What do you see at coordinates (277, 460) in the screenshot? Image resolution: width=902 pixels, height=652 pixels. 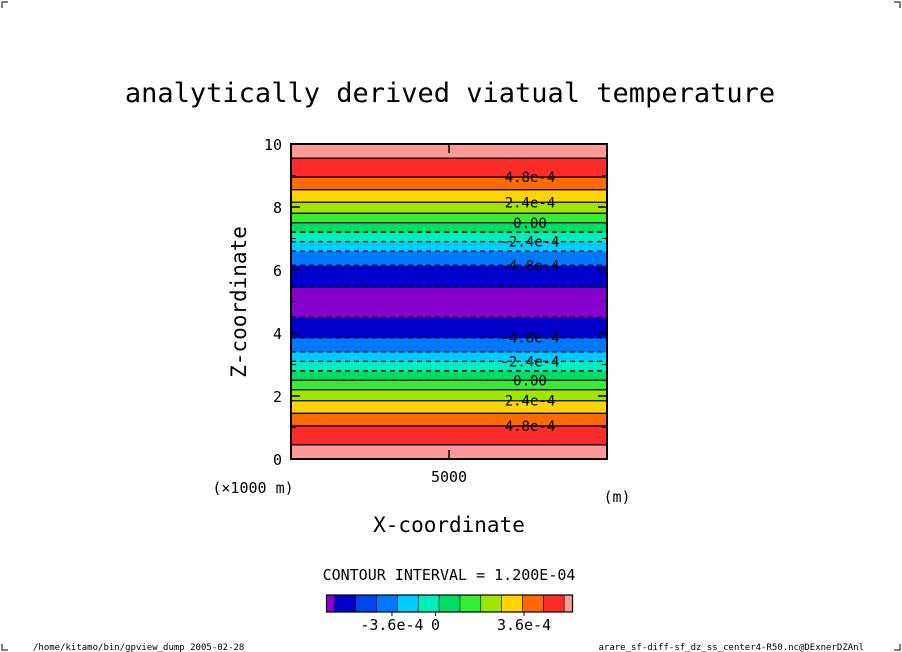 I see `y-tick-label-0: 0` at bounding box center [277, 460].